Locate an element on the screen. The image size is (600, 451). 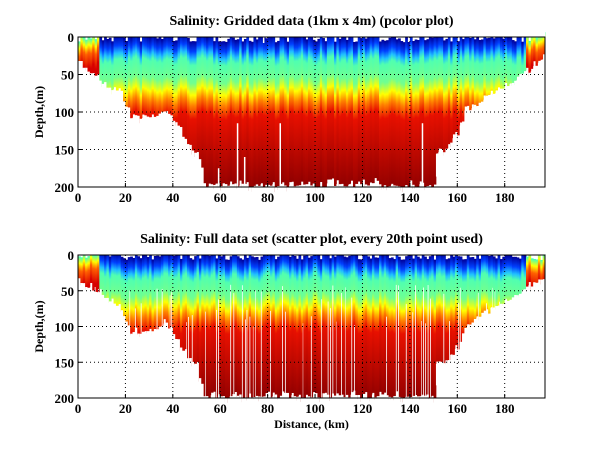
x-tick-label: 20 is located at coordinates (125, 197).